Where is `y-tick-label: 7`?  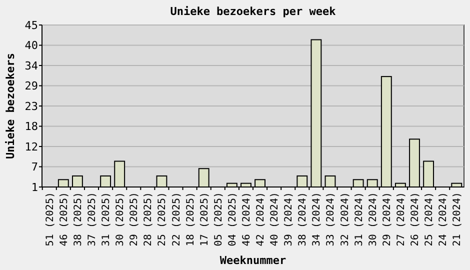
y-tick-label: 7 is located at coordinates (34, 167).